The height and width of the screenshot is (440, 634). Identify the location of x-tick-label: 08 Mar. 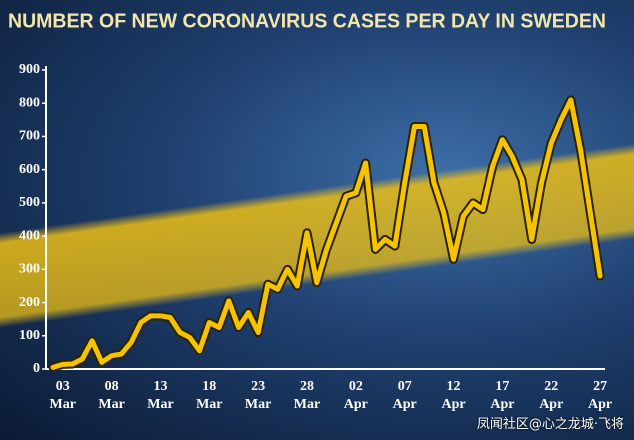
(111, 395).